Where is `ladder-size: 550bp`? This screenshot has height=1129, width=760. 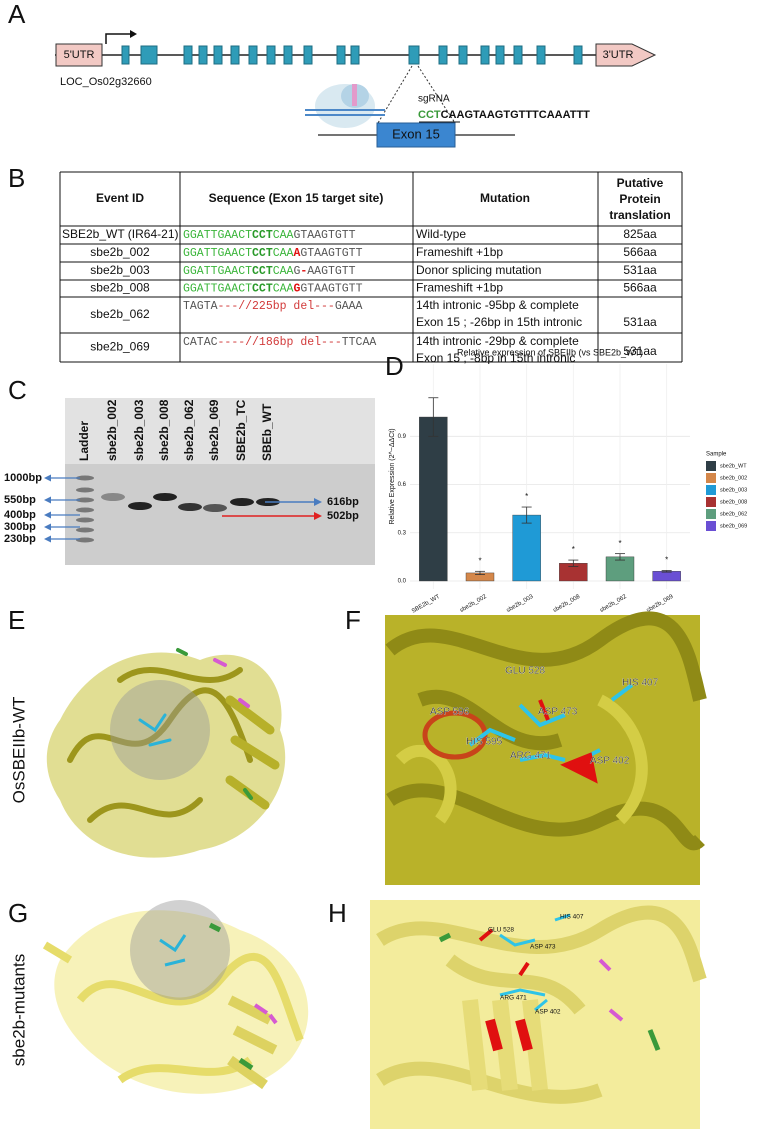 ladder-size: 550bp is located at coordinates (20, 500).